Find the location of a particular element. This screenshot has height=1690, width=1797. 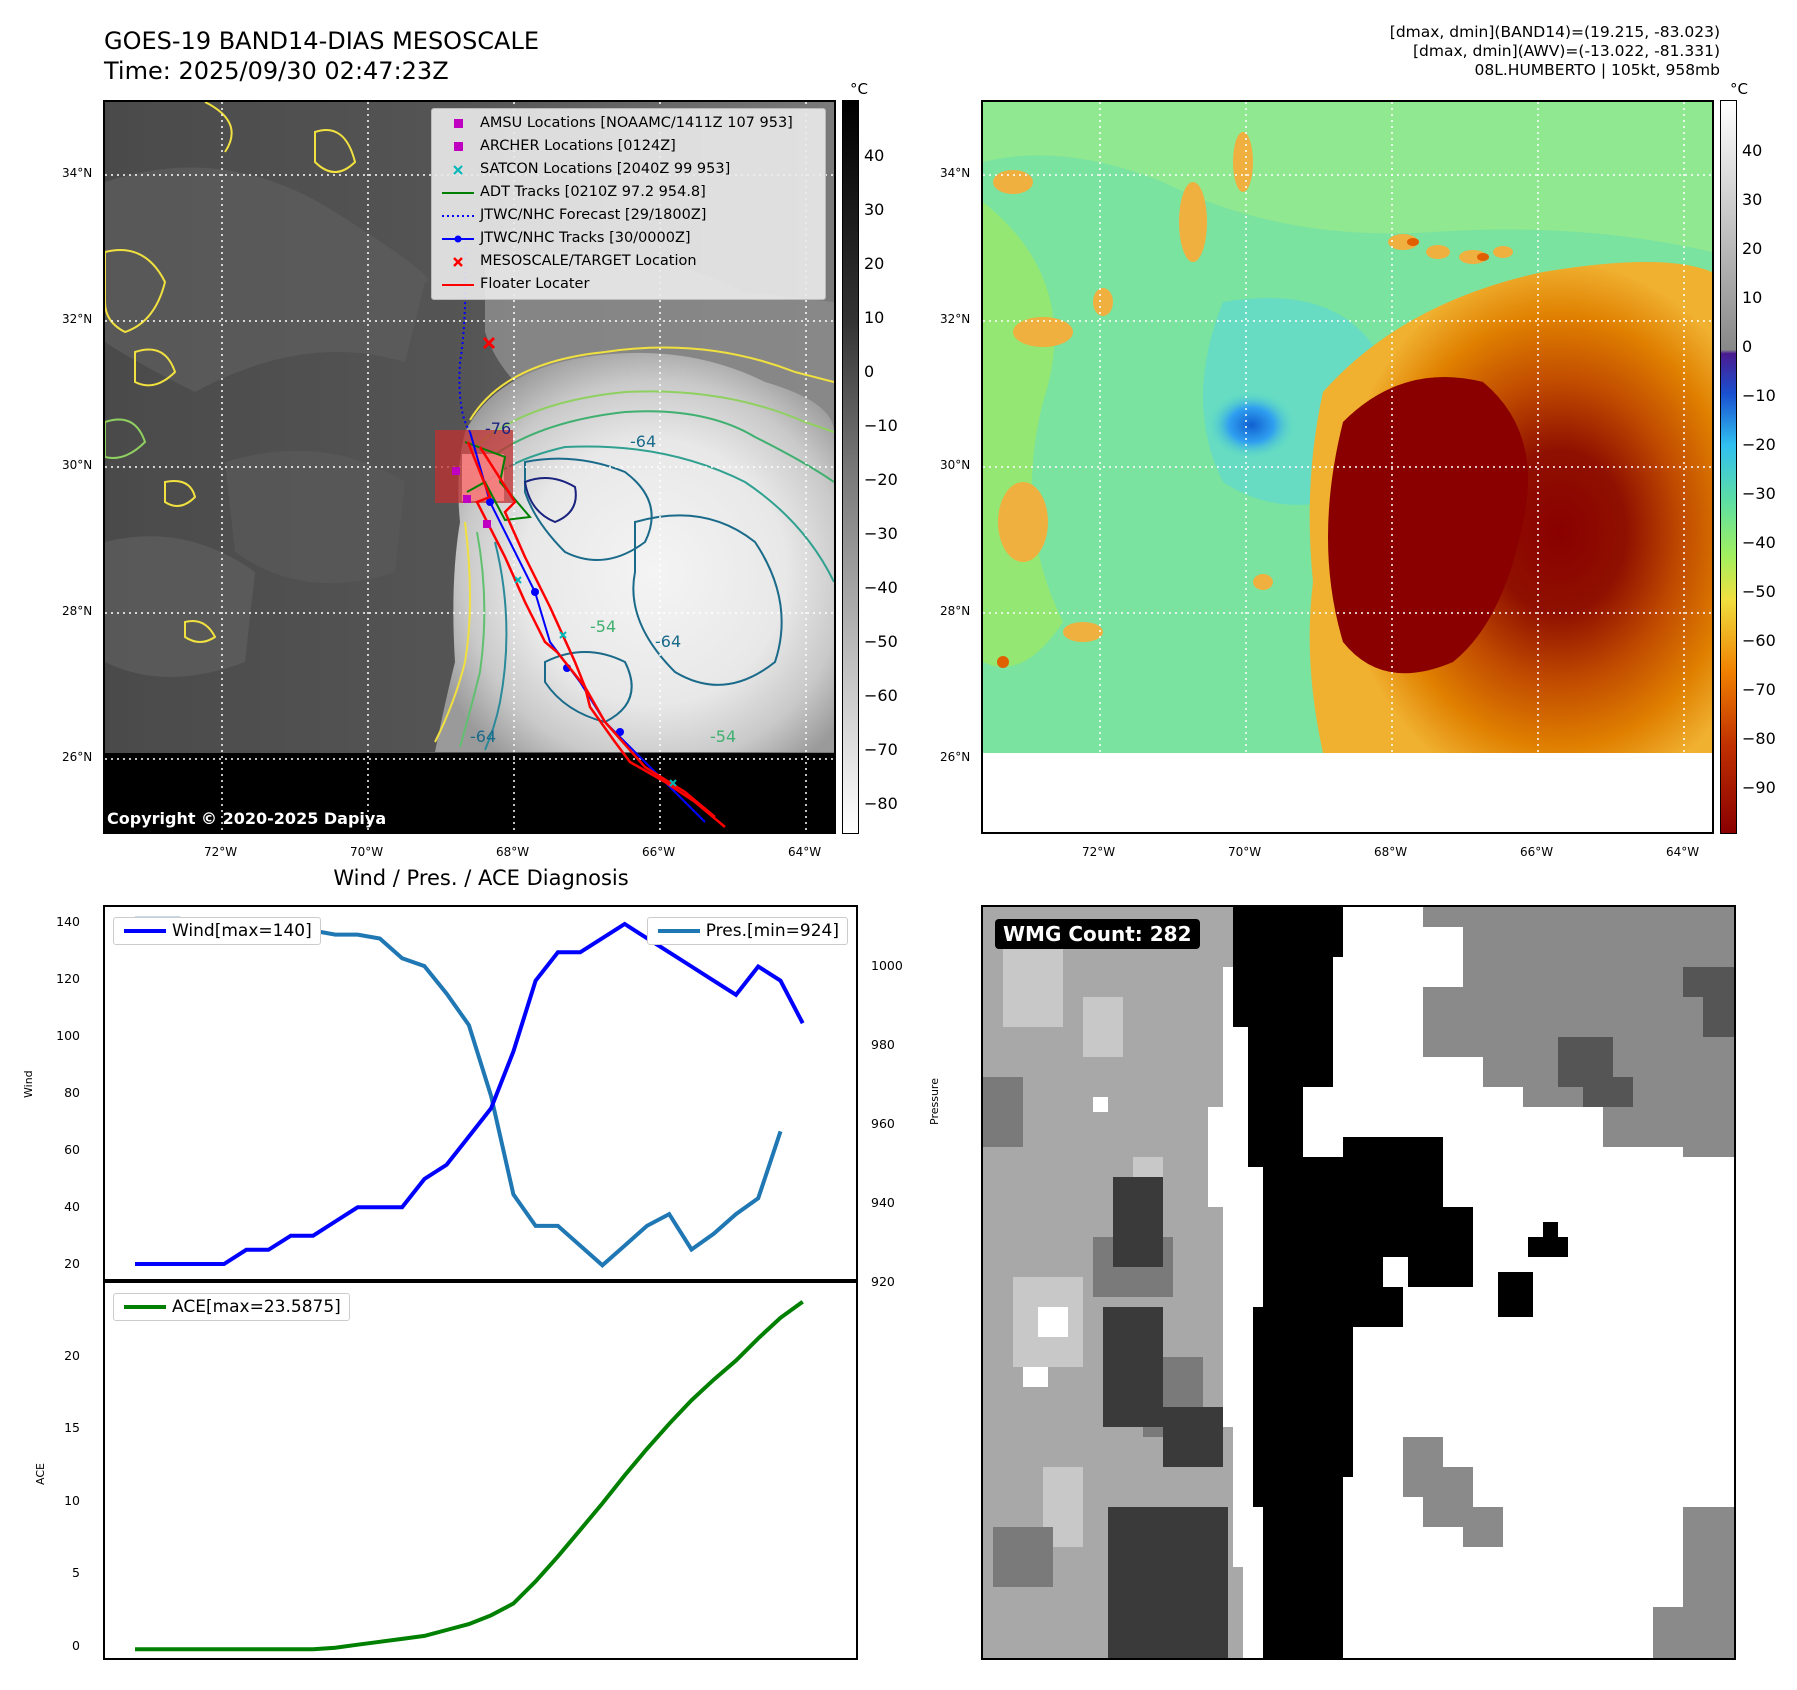

legend-item-amsu: AMSU Locations [NOAAMC/1411Z 107 953] is located at coordinates (628, 123).